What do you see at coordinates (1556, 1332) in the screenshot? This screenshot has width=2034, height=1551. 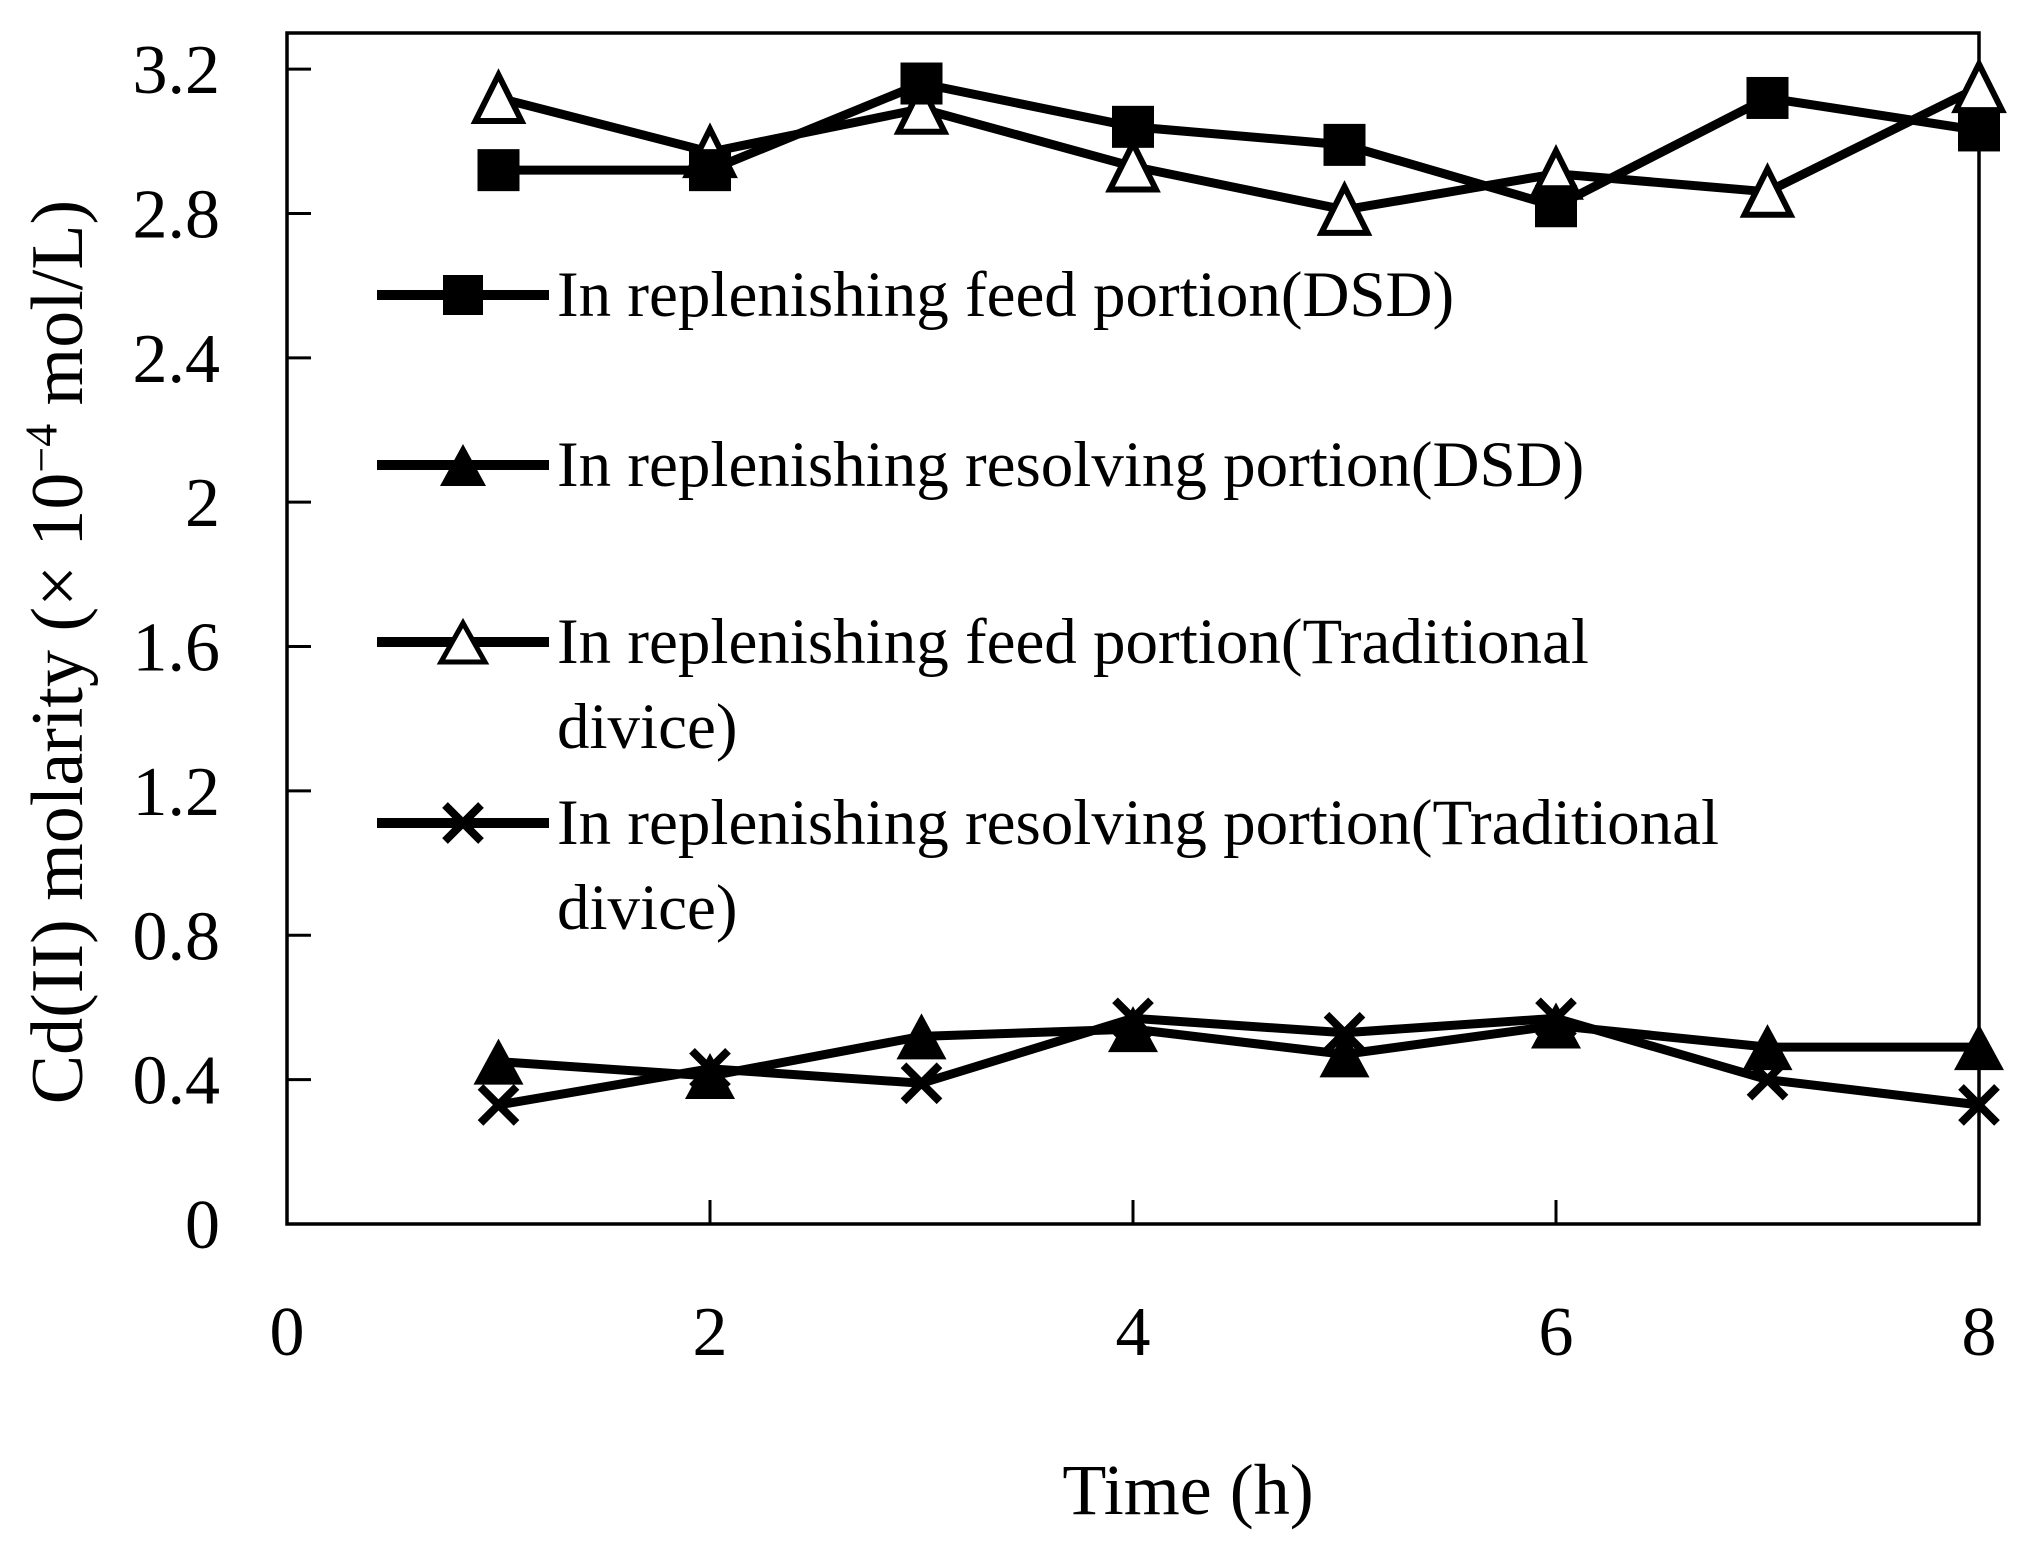 I see `x-tick-label: 6` at bounding box center [1556, 1332].